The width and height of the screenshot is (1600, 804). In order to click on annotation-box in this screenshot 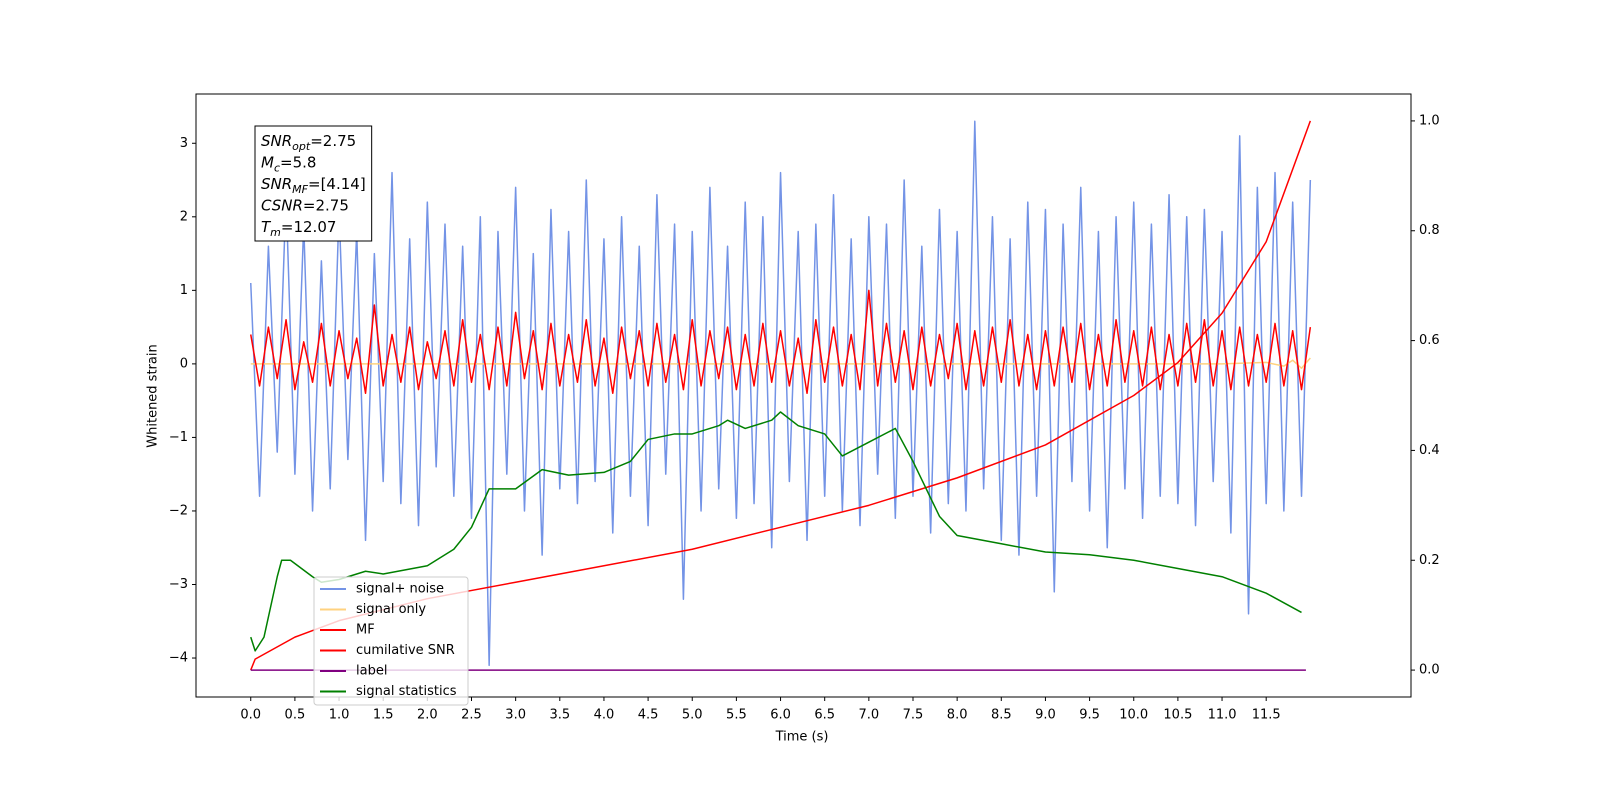, I will do `click(313, 183)`.